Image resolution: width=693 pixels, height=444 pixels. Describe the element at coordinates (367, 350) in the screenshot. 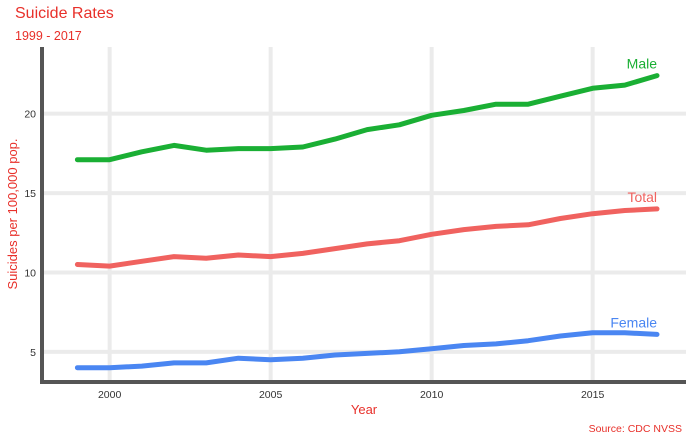

I see `series-line-female` at that location.